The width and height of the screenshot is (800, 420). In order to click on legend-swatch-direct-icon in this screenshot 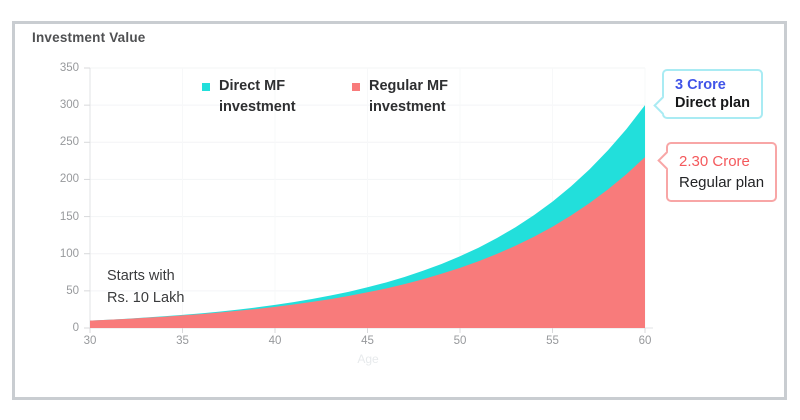, I will do `click(206, 87)`.